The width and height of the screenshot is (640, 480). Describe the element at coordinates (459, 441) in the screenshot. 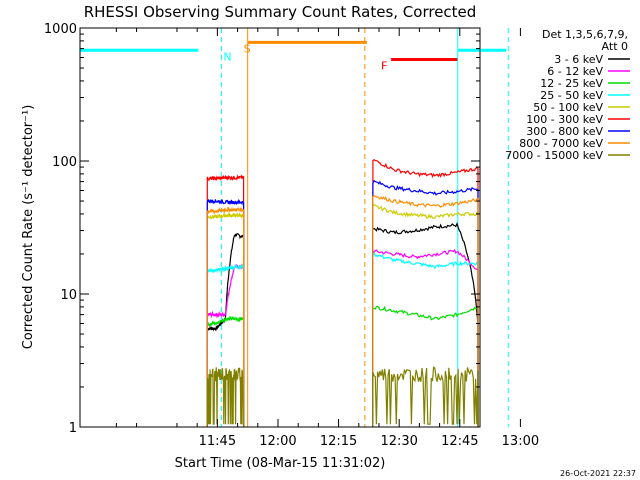

I see `x-tick-label: 12:45` at that location.